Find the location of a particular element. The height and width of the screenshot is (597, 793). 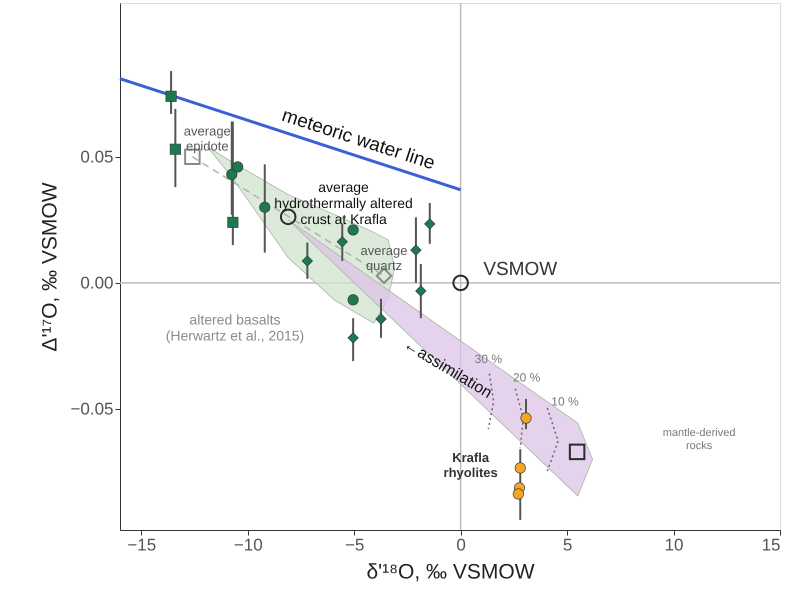

y-tick-label: 0.05 is located at coordinates (97, 156).